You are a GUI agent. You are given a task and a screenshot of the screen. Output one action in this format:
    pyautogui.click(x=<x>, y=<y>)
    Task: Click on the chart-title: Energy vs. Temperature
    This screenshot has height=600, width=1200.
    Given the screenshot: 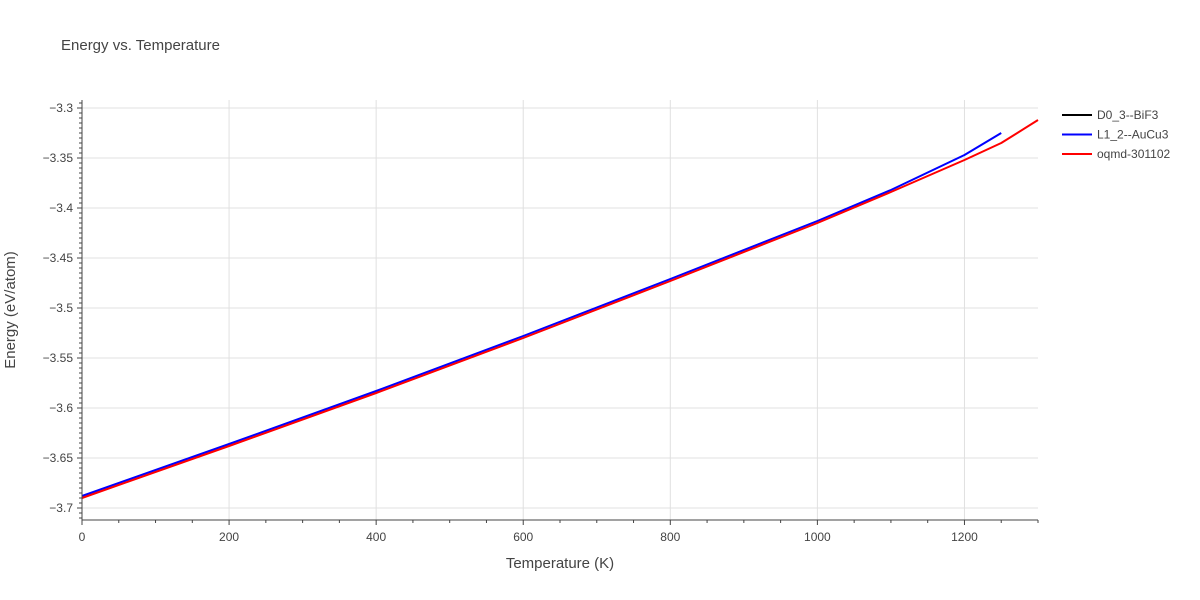 What is the action you would take?
    pyautogui.click(x=140, y=45)
    